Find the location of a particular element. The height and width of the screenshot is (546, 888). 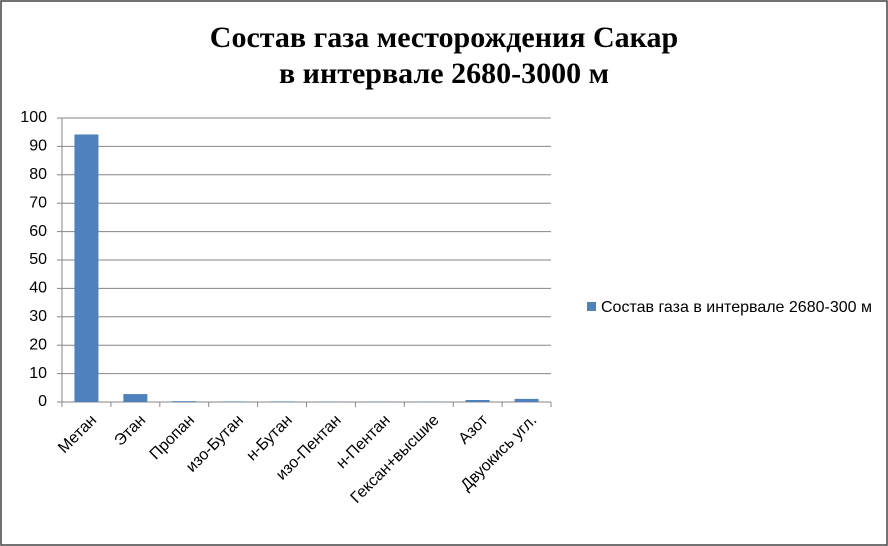

y-tick-label: 20 is located at coordinates (38, 344).